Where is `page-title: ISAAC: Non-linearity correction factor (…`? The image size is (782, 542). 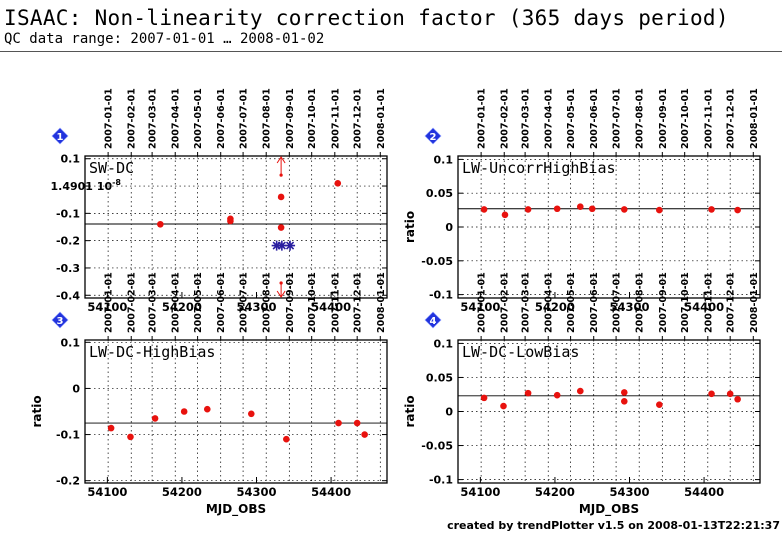 page-title: ISAAC: Non-linearity correction factor (… is located at coordinates (366, 18).